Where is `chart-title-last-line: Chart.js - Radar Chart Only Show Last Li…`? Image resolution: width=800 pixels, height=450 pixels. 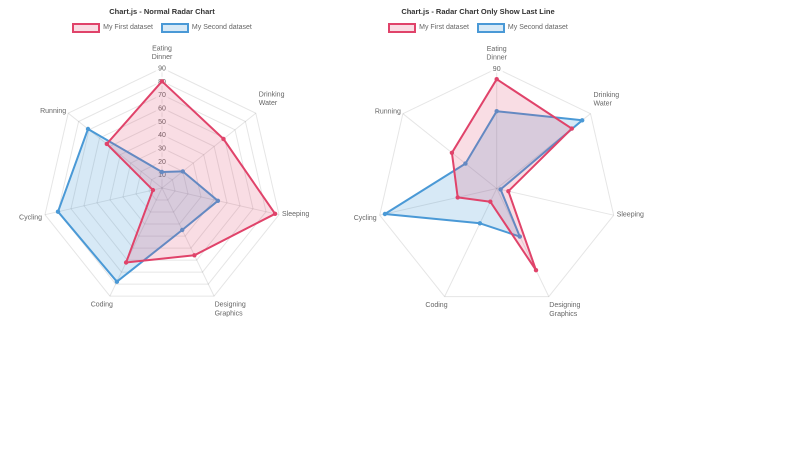
chart-title-last-line: Chart.js - Radar Chart Only Show Last Li… is located at coordinates (478, 11).